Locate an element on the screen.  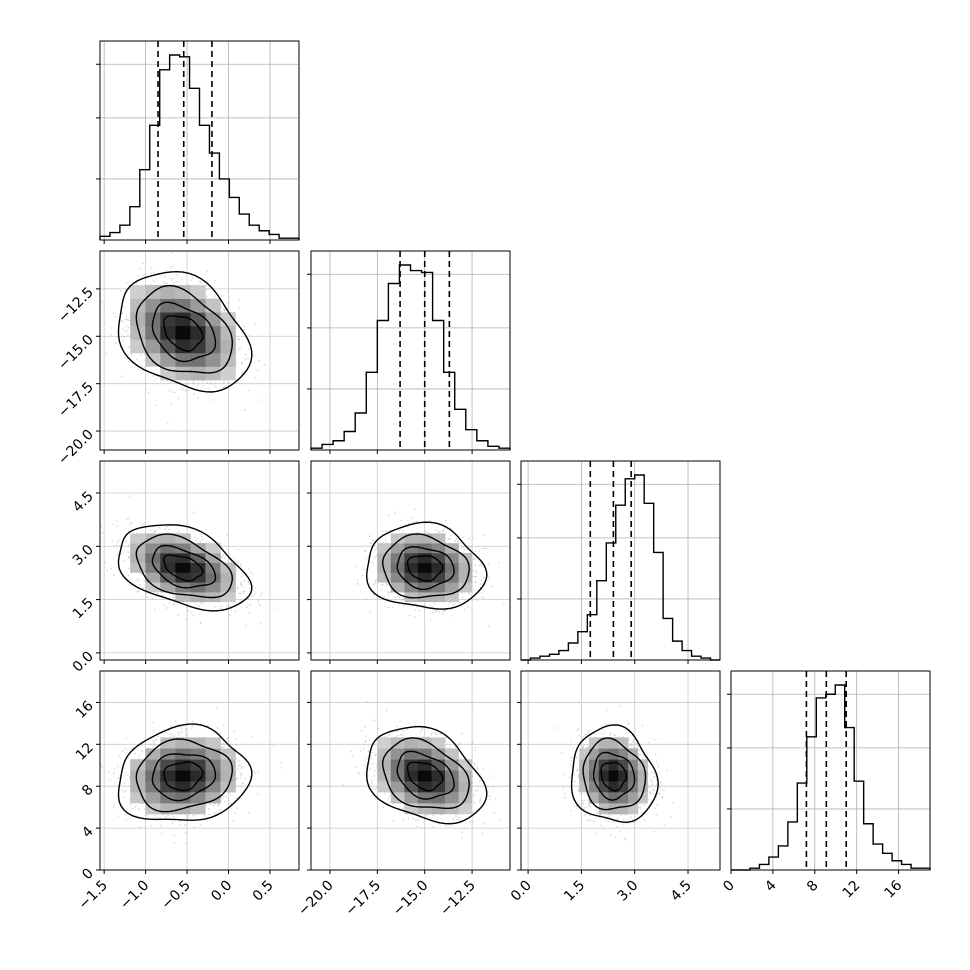
y-tick-label: 16 is located at coordinates (85, 710).